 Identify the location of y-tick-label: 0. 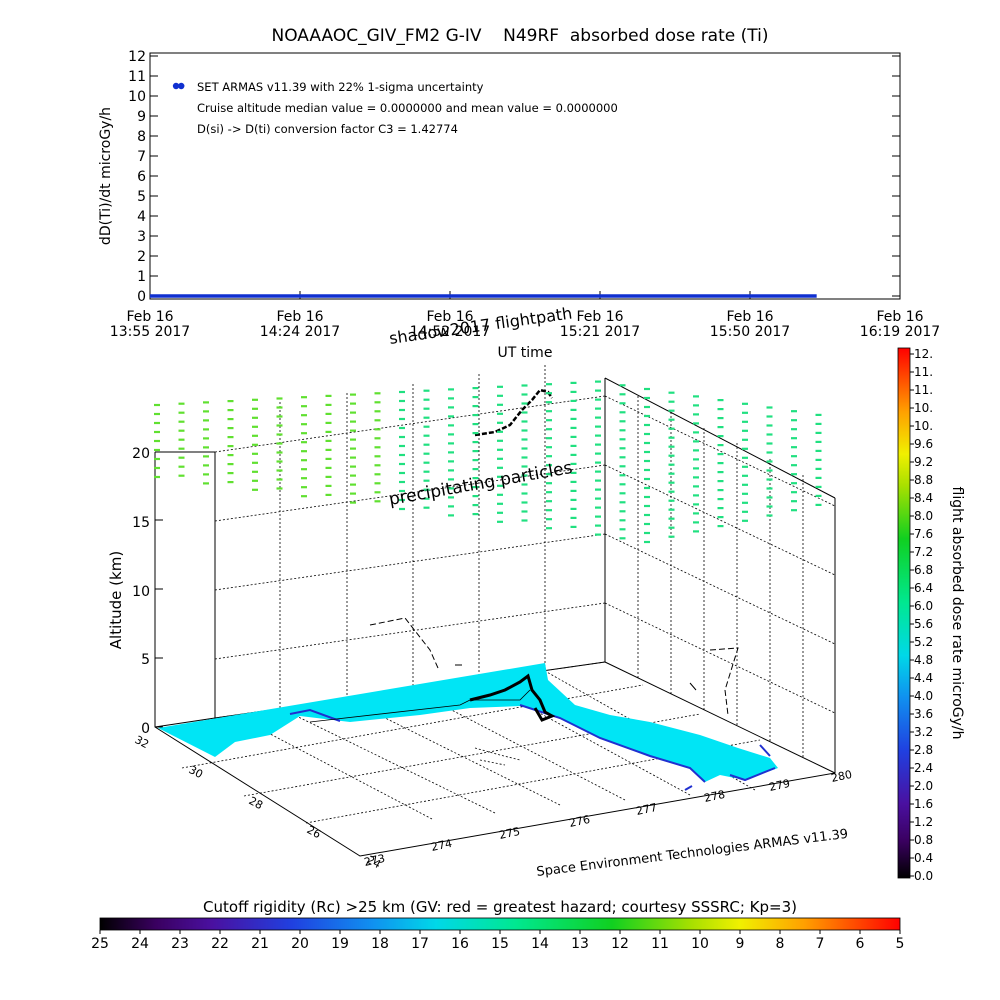
(141, 297).